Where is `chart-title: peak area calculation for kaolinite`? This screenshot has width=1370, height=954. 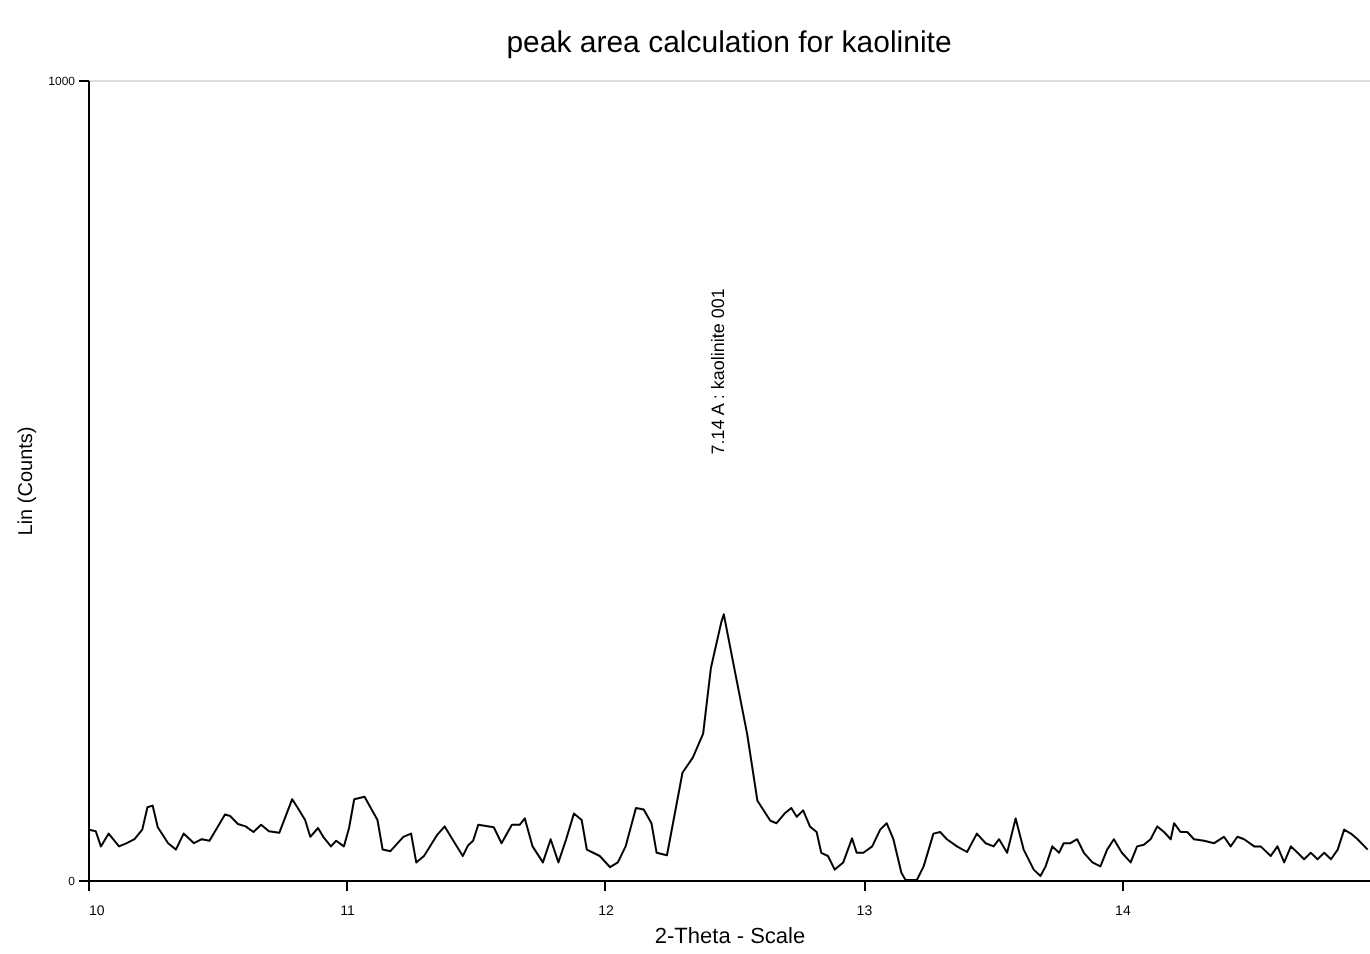 chart-title: peak area calculation for kaolinite is located at coordinates (729, 43).